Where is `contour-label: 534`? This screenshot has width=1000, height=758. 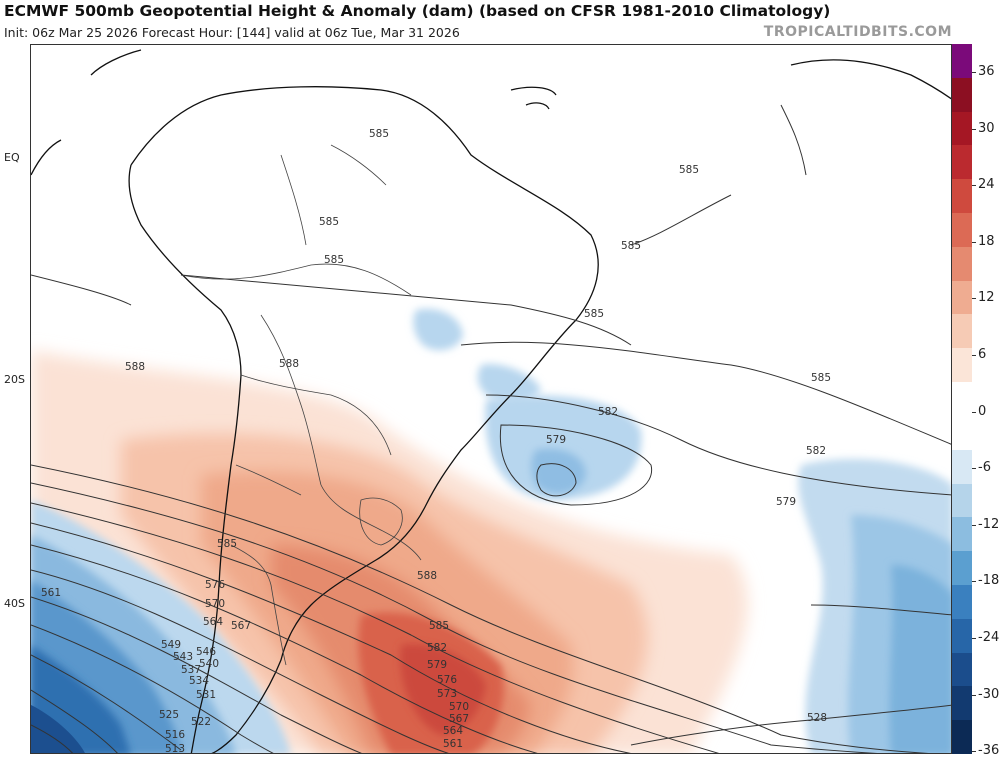 contour-label: 534 is located at coordinates (199, 681).